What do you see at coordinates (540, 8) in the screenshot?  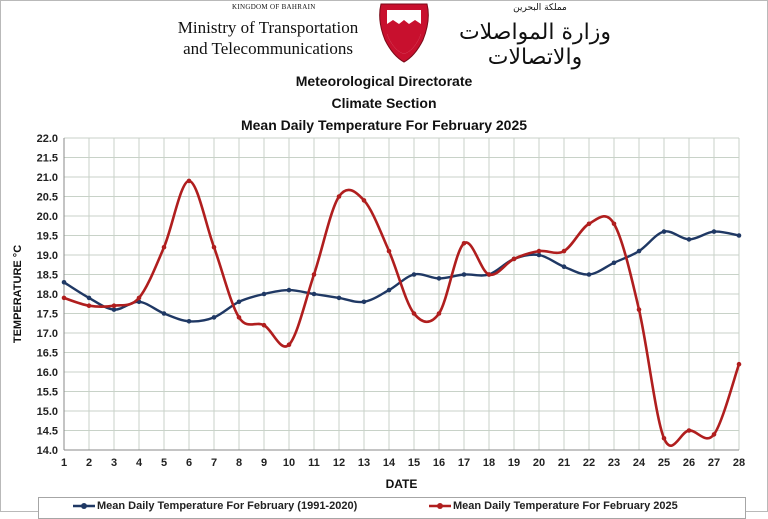 I see `arabic-kingdom-label: مملكة البحرين` at bounding box center [540, 8].